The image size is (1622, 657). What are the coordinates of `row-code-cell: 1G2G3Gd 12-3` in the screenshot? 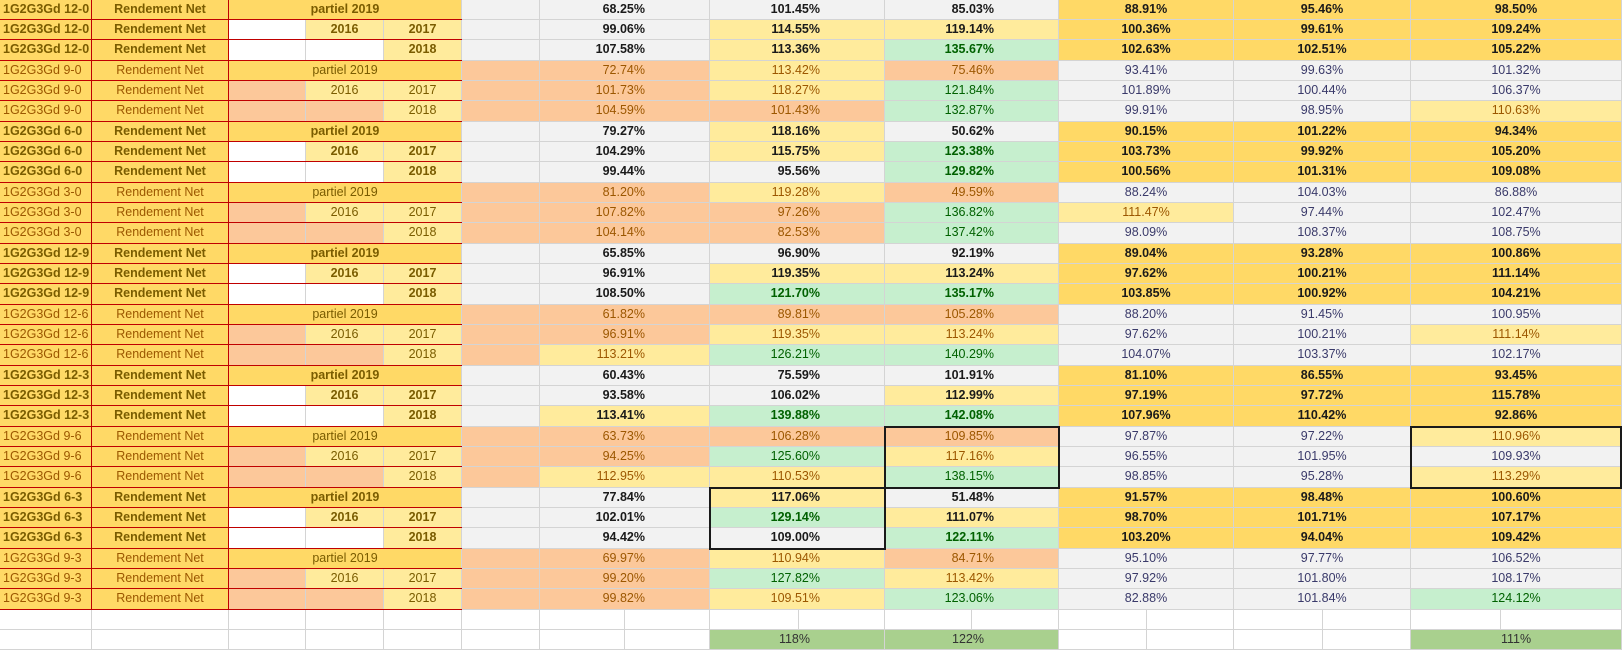 It's located at (46, 396).